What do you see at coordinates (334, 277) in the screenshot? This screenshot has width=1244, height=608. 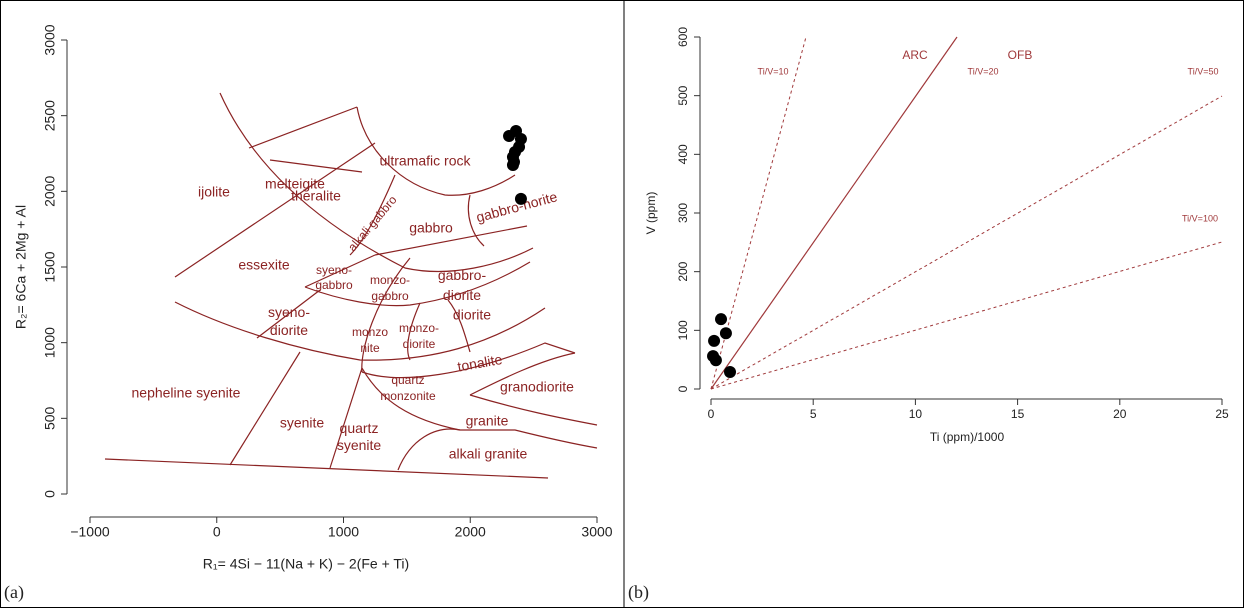 I see `field-label: syeno-gabbro` at bounding box center [334, 277].